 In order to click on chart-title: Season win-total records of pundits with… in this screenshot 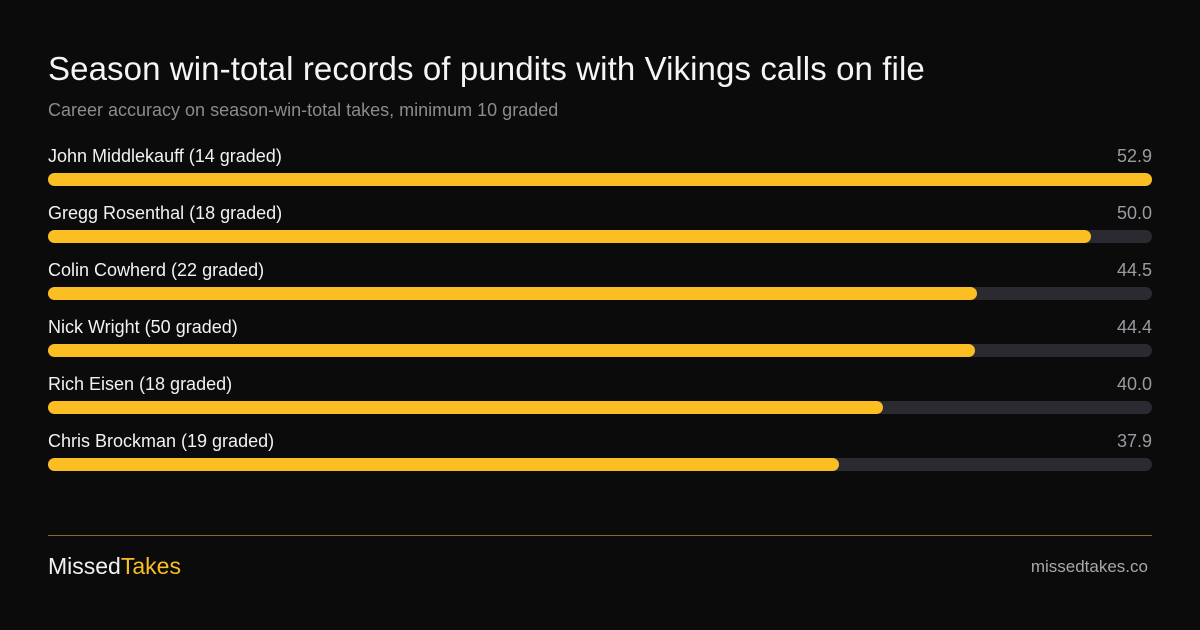, I will do `click(486, 68)`.